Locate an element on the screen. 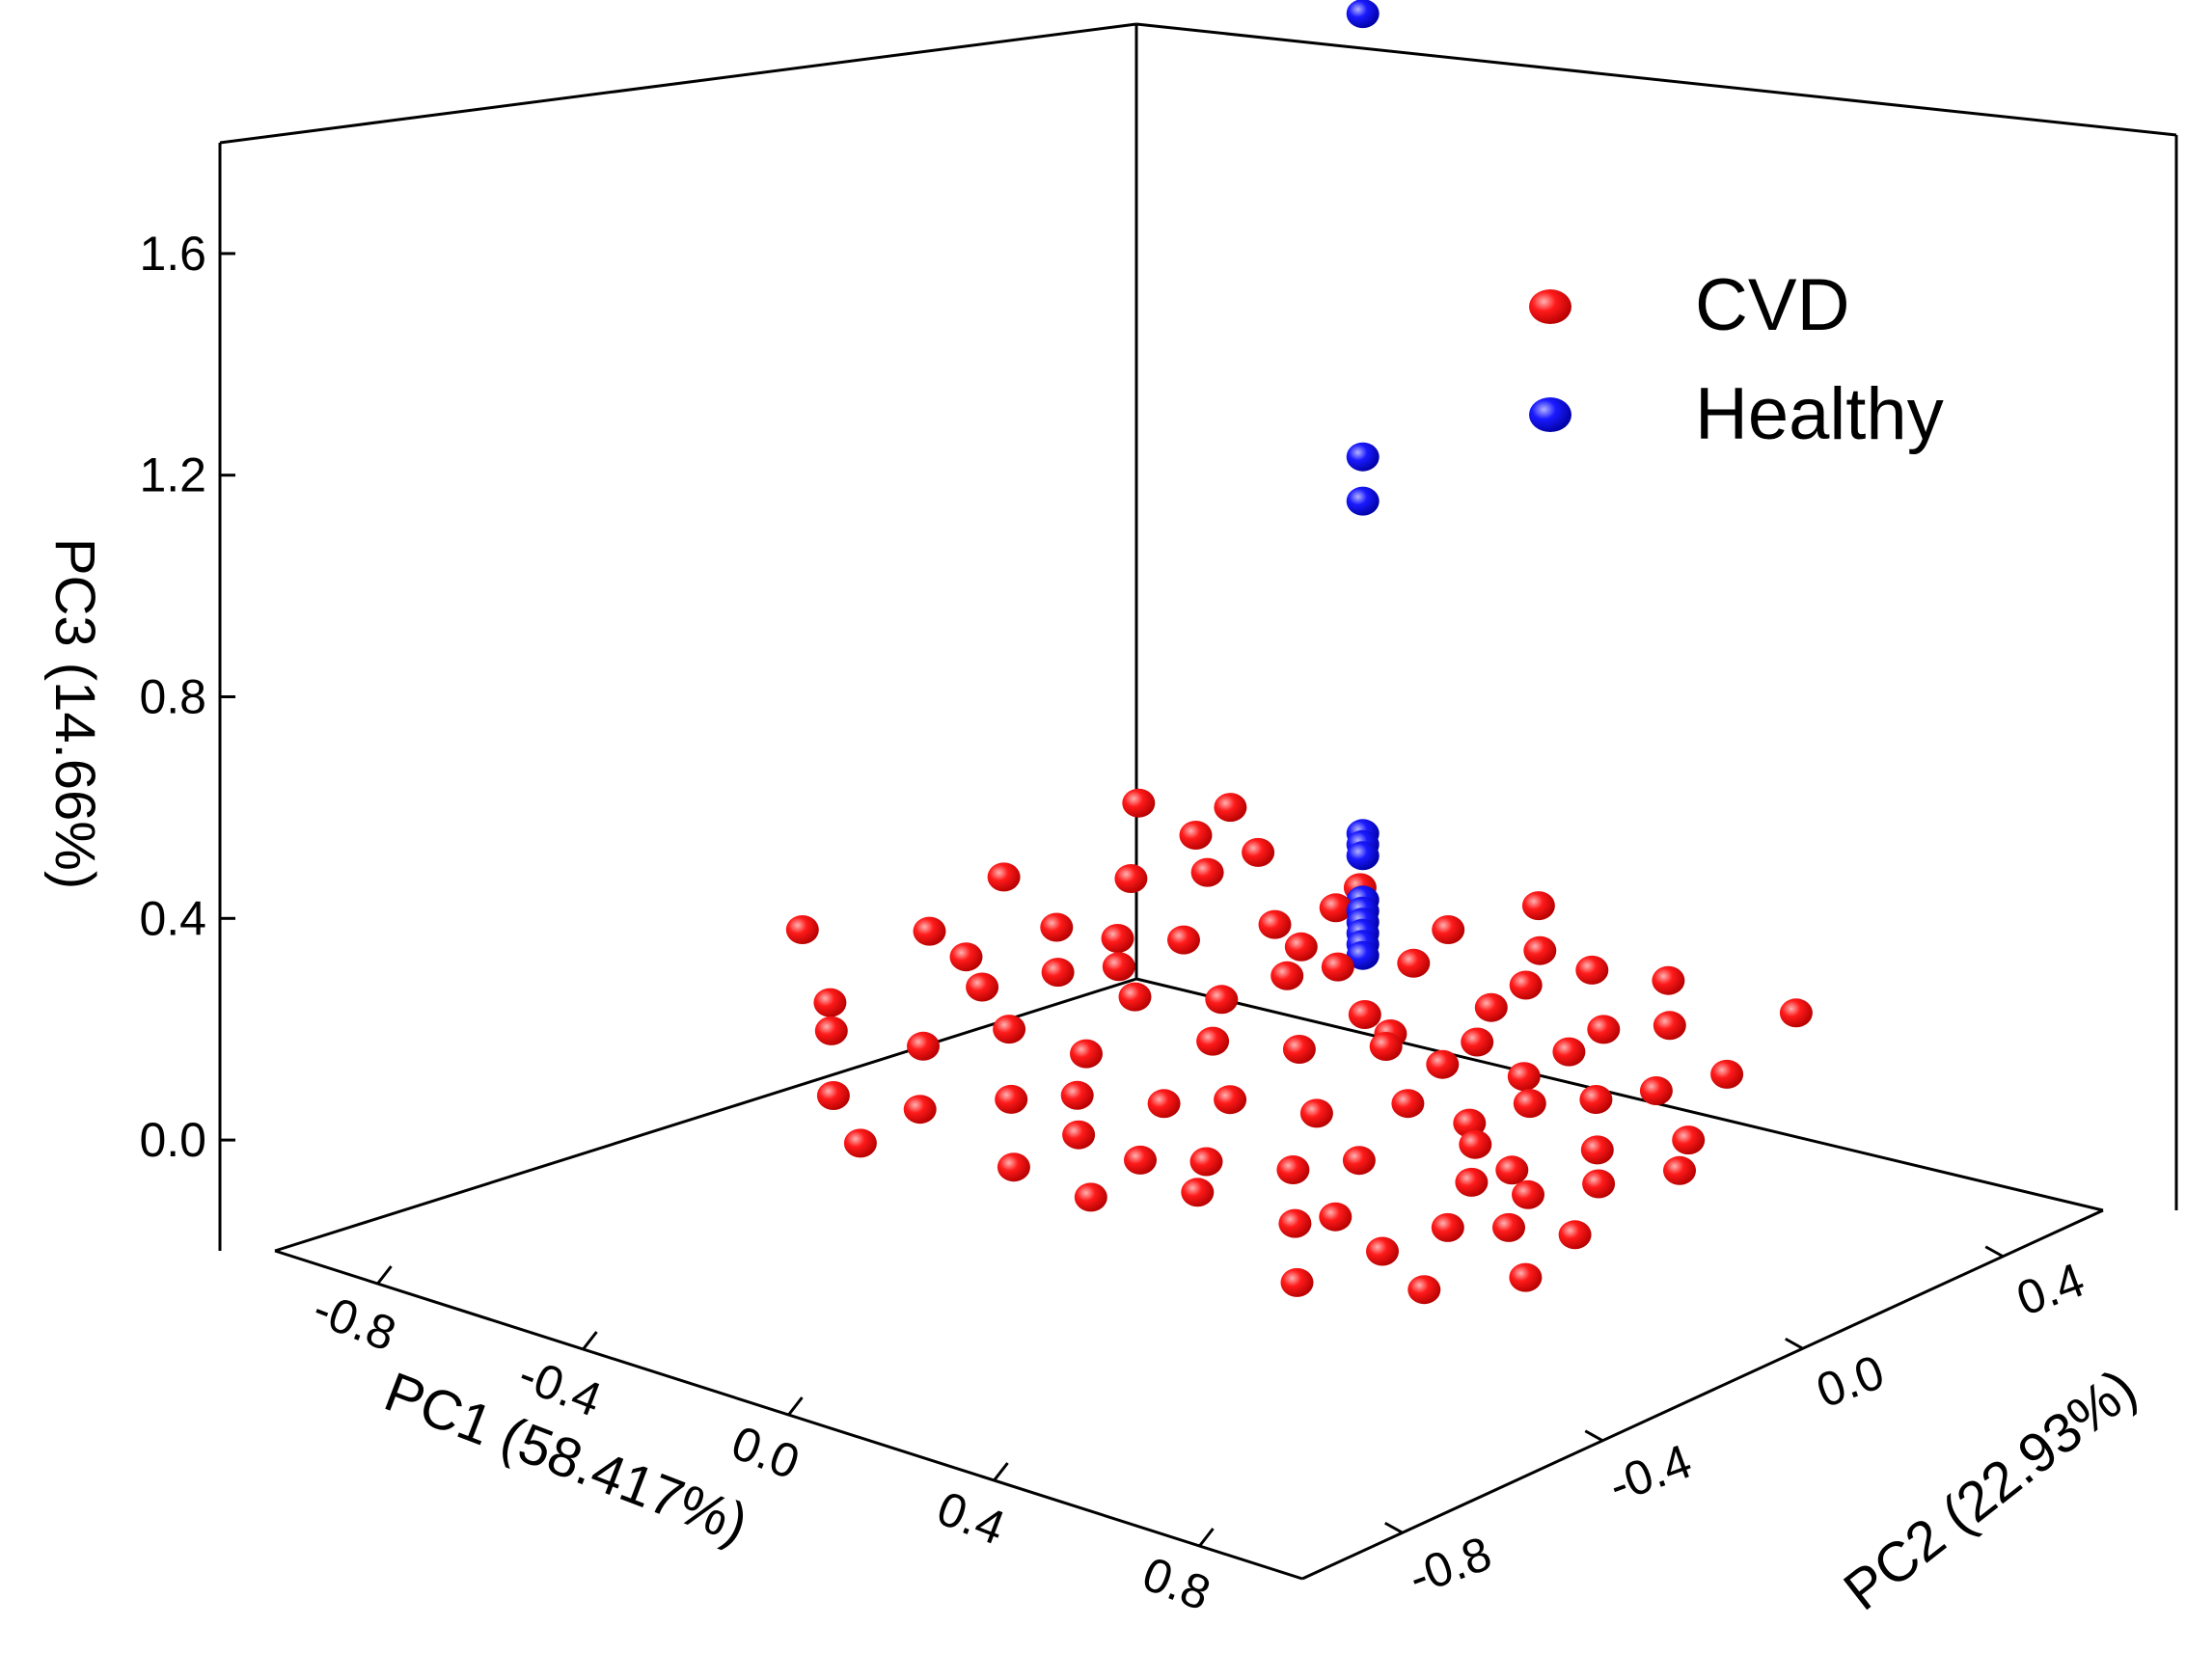  legend-marker-cvd is located at coordinates (1550, 306).